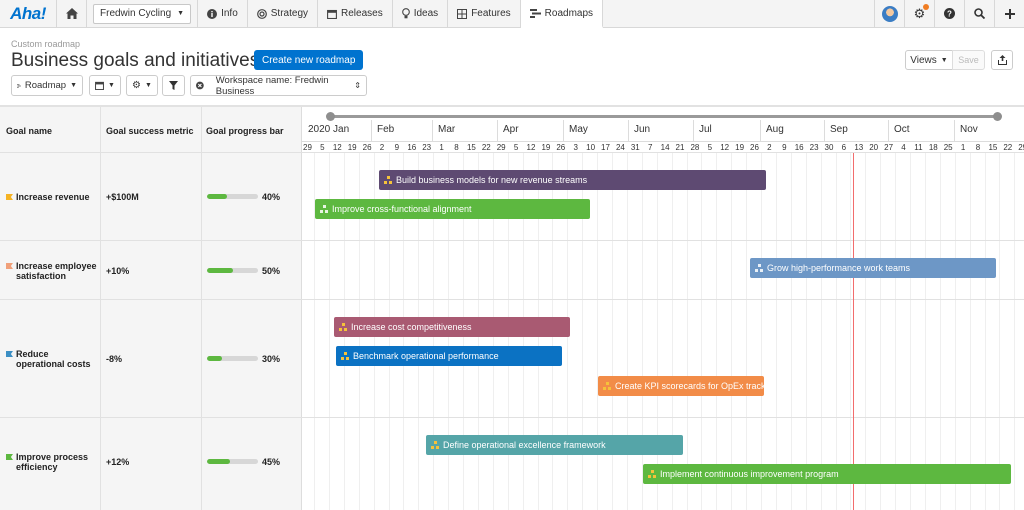  I want to click on timeline-day-label: 4, so click(903, 147).